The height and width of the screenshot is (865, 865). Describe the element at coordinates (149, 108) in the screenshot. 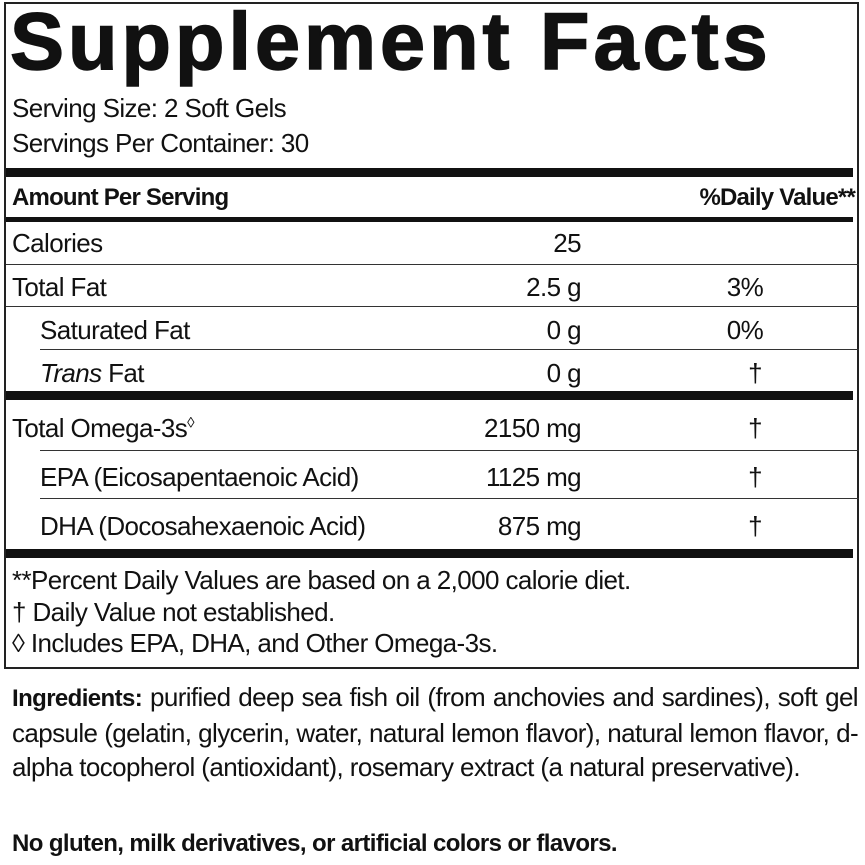

I see `serving-size: Serving Size: 2 Soft Gels` at that location.